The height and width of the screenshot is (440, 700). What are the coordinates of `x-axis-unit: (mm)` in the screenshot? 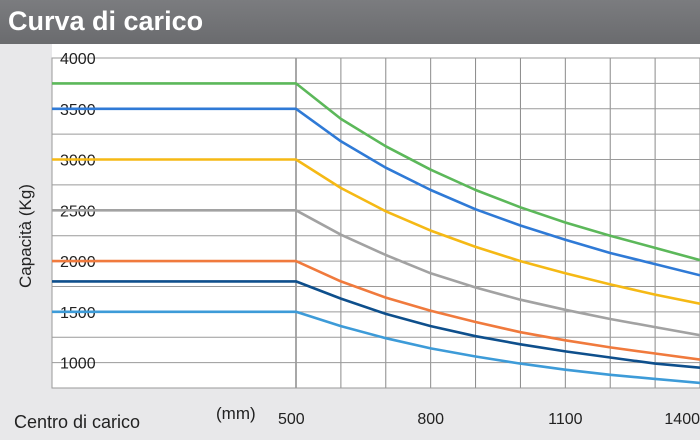 It's located at (236, 413).